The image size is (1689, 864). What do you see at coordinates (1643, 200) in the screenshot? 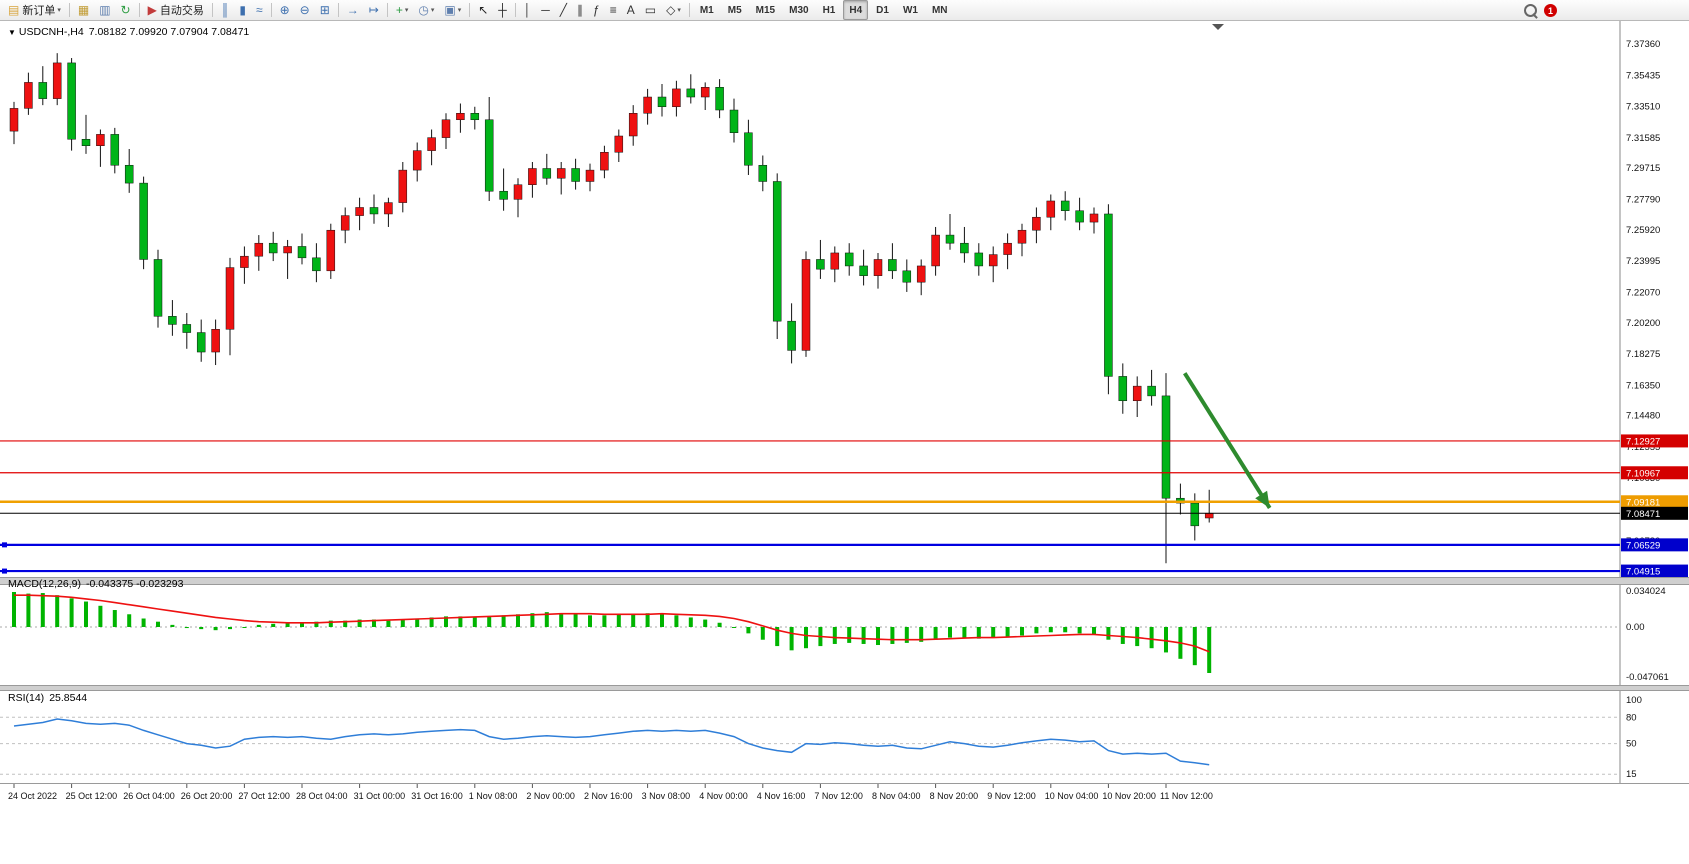
I see `price-axis-label: 7.27790` at bounding box center [1643, 200].